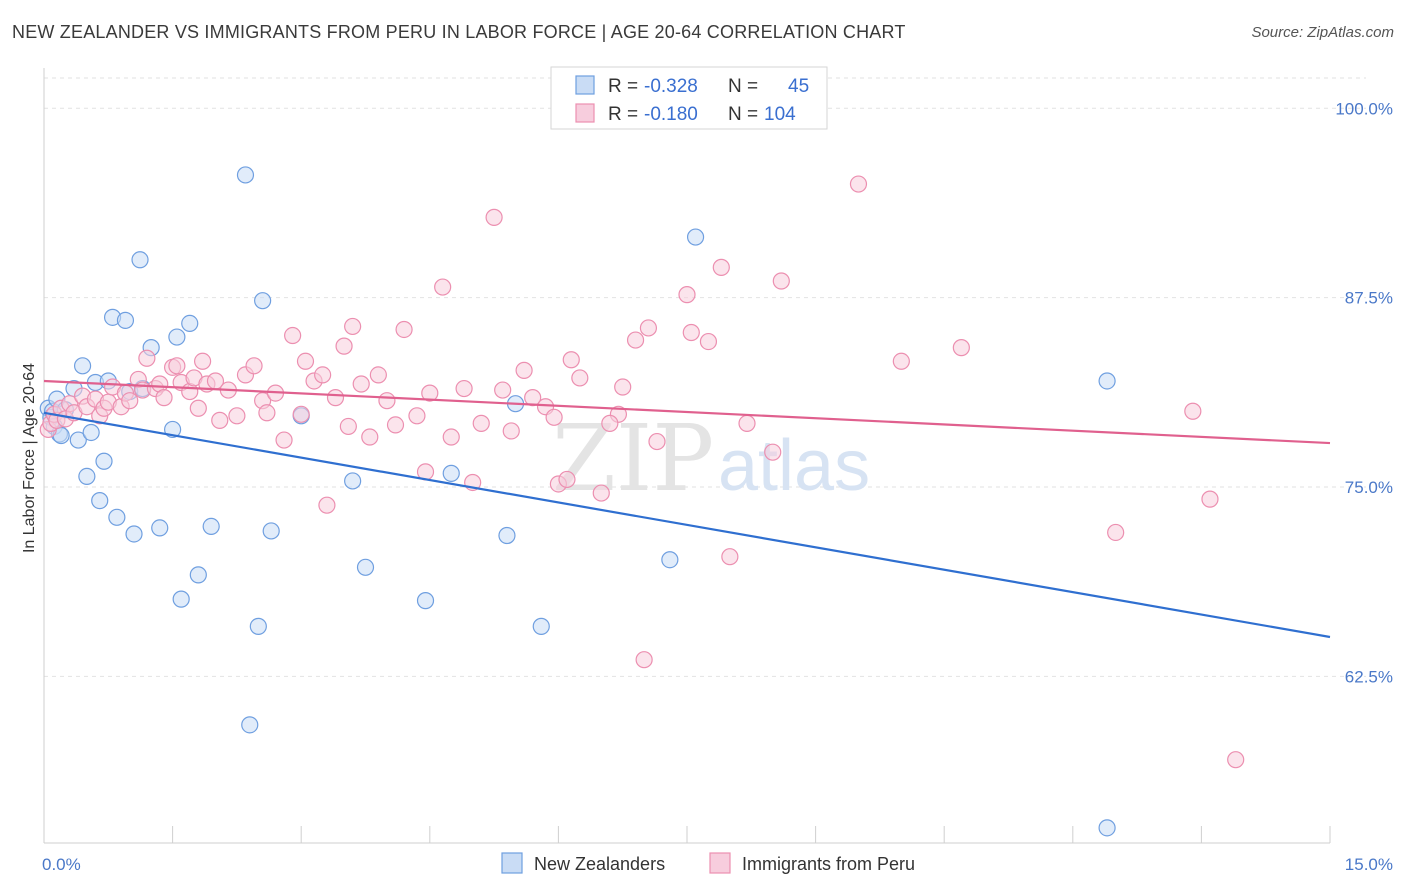 The height and width of the screenshot is (892, 1406). What do you see at coordinates (780, 114) in the screenshot?
I see `legend-n-value-peru: 104` at bounding box center [780, 114].